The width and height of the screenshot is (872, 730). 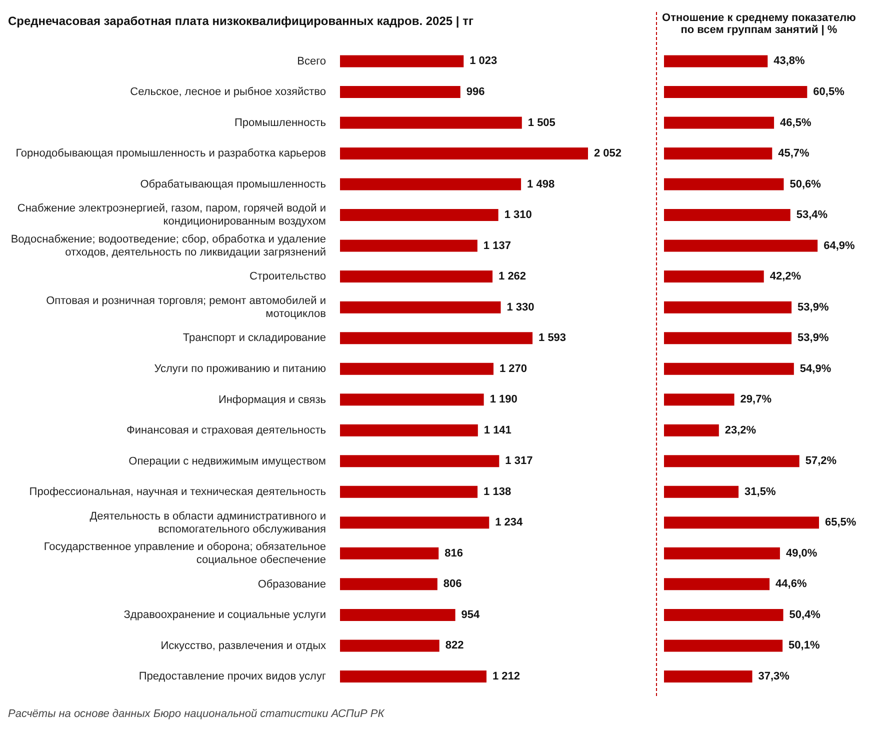 What do you see at coordinates (186, 307) in the screenshot?
I see `y-tick-label: Оптовая и розничная торговля; ремонт автомобилей и мотоциклов` at bounding box center [186, 307].